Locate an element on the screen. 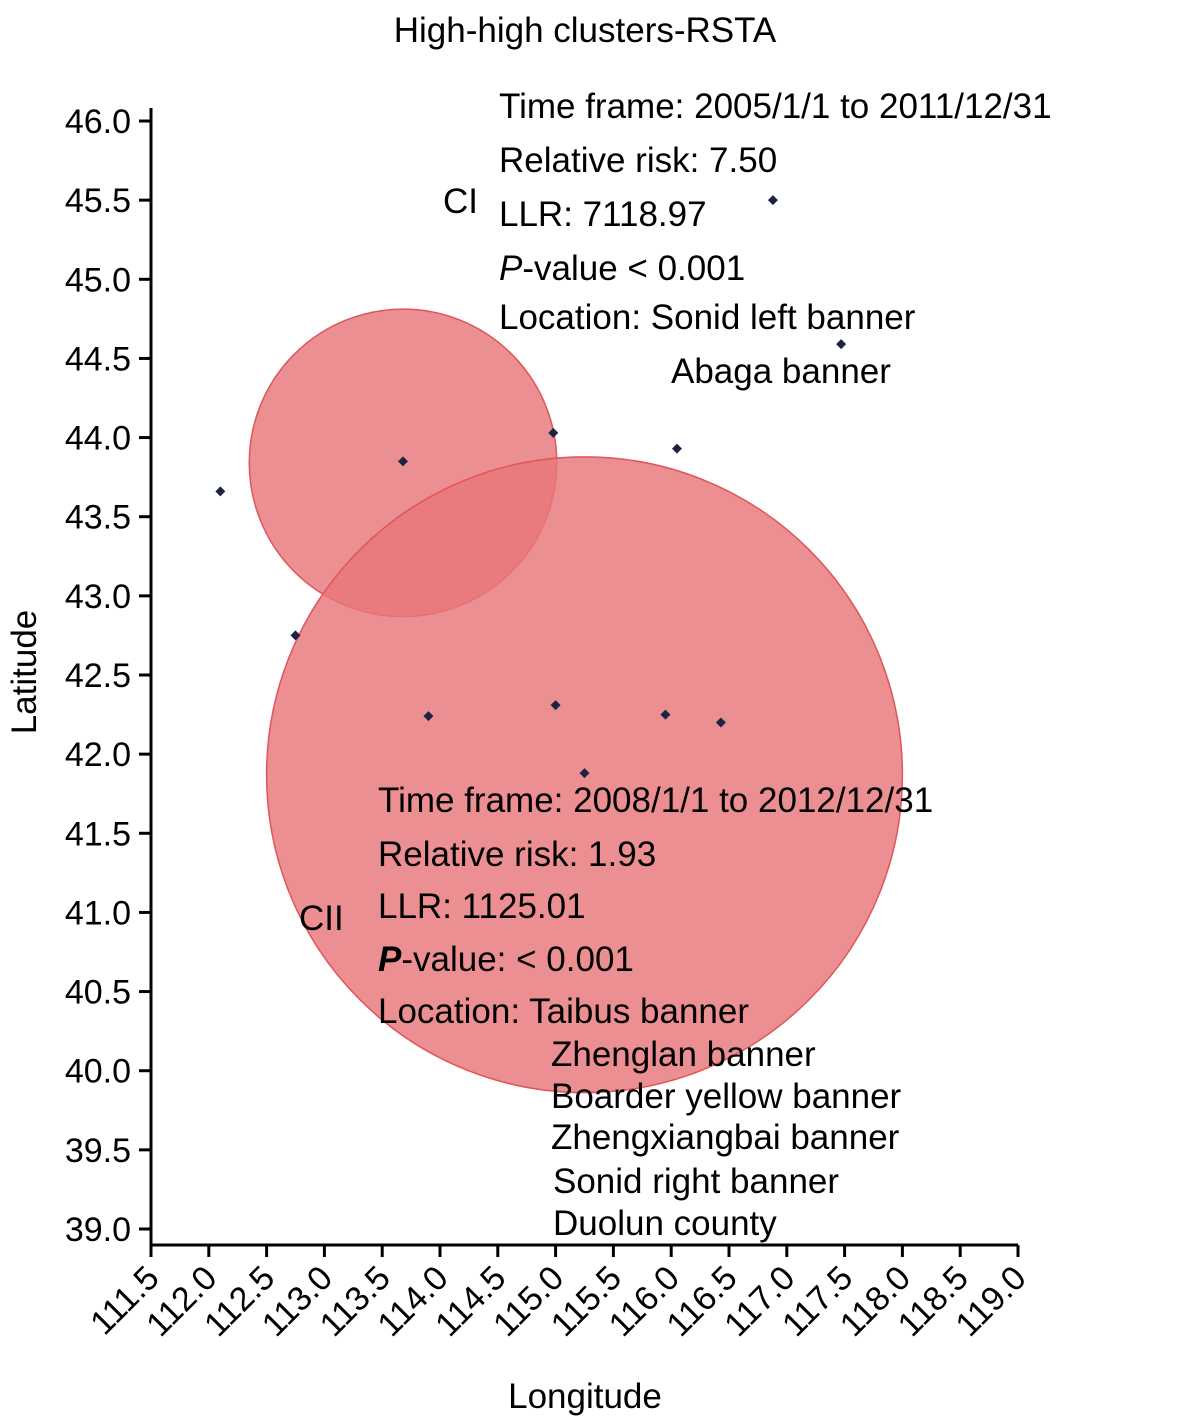 This screenshot has width=1181, height=1427. cii-location-5: Sonid right banner is located at coordinates (696, 1181).